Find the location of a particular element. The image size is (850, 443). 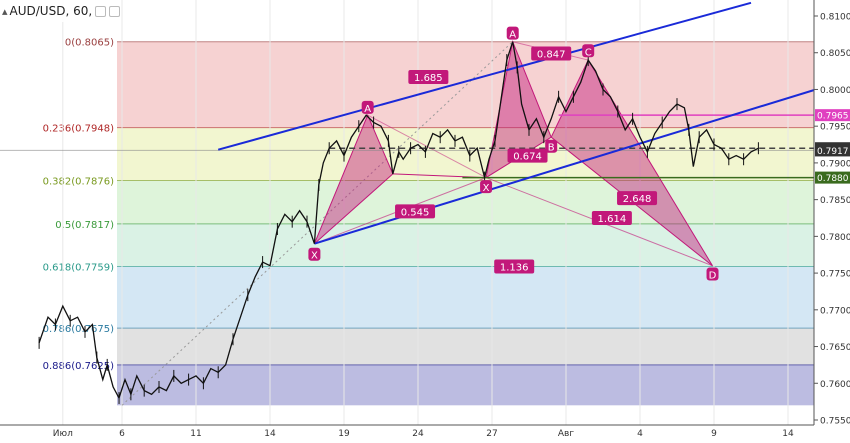

price-tag-label: 0.7917 is located at coordinates (833, 152).